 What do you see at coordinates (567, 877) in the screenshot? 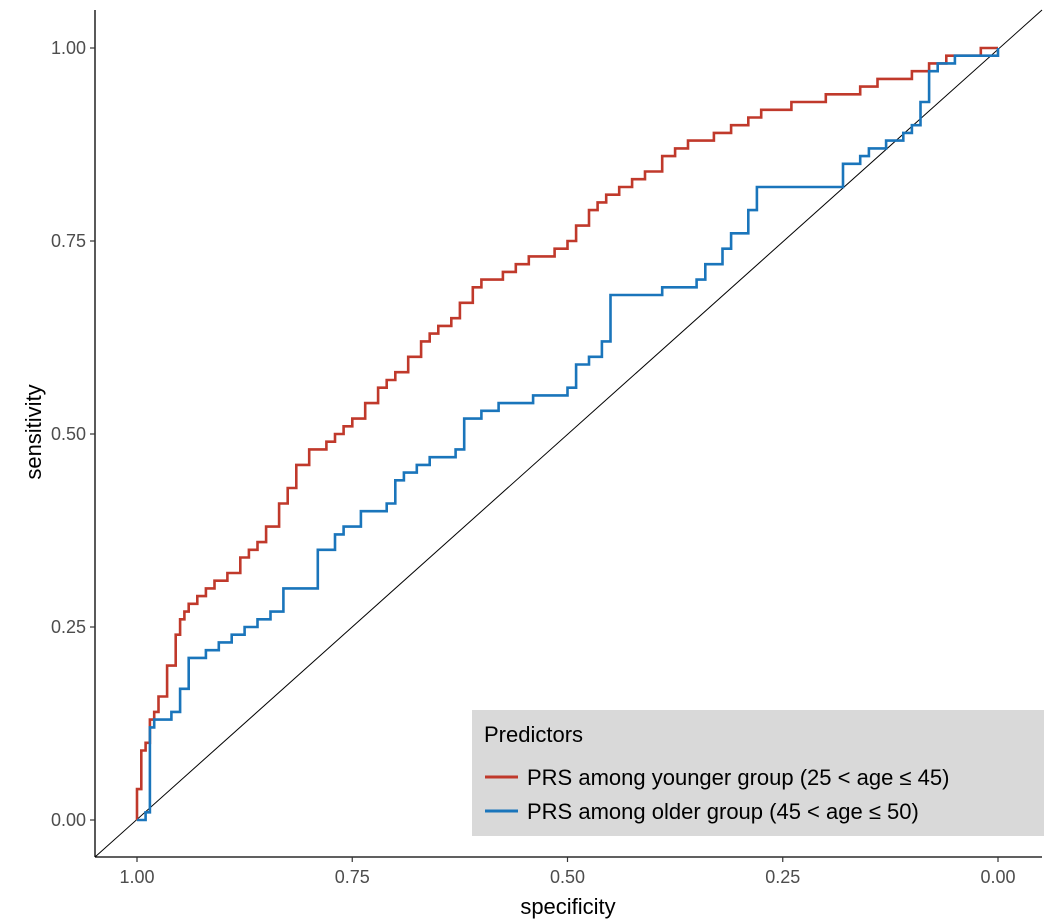
I see `x-tick-label: 0.50` at bounding box center [567, 877].